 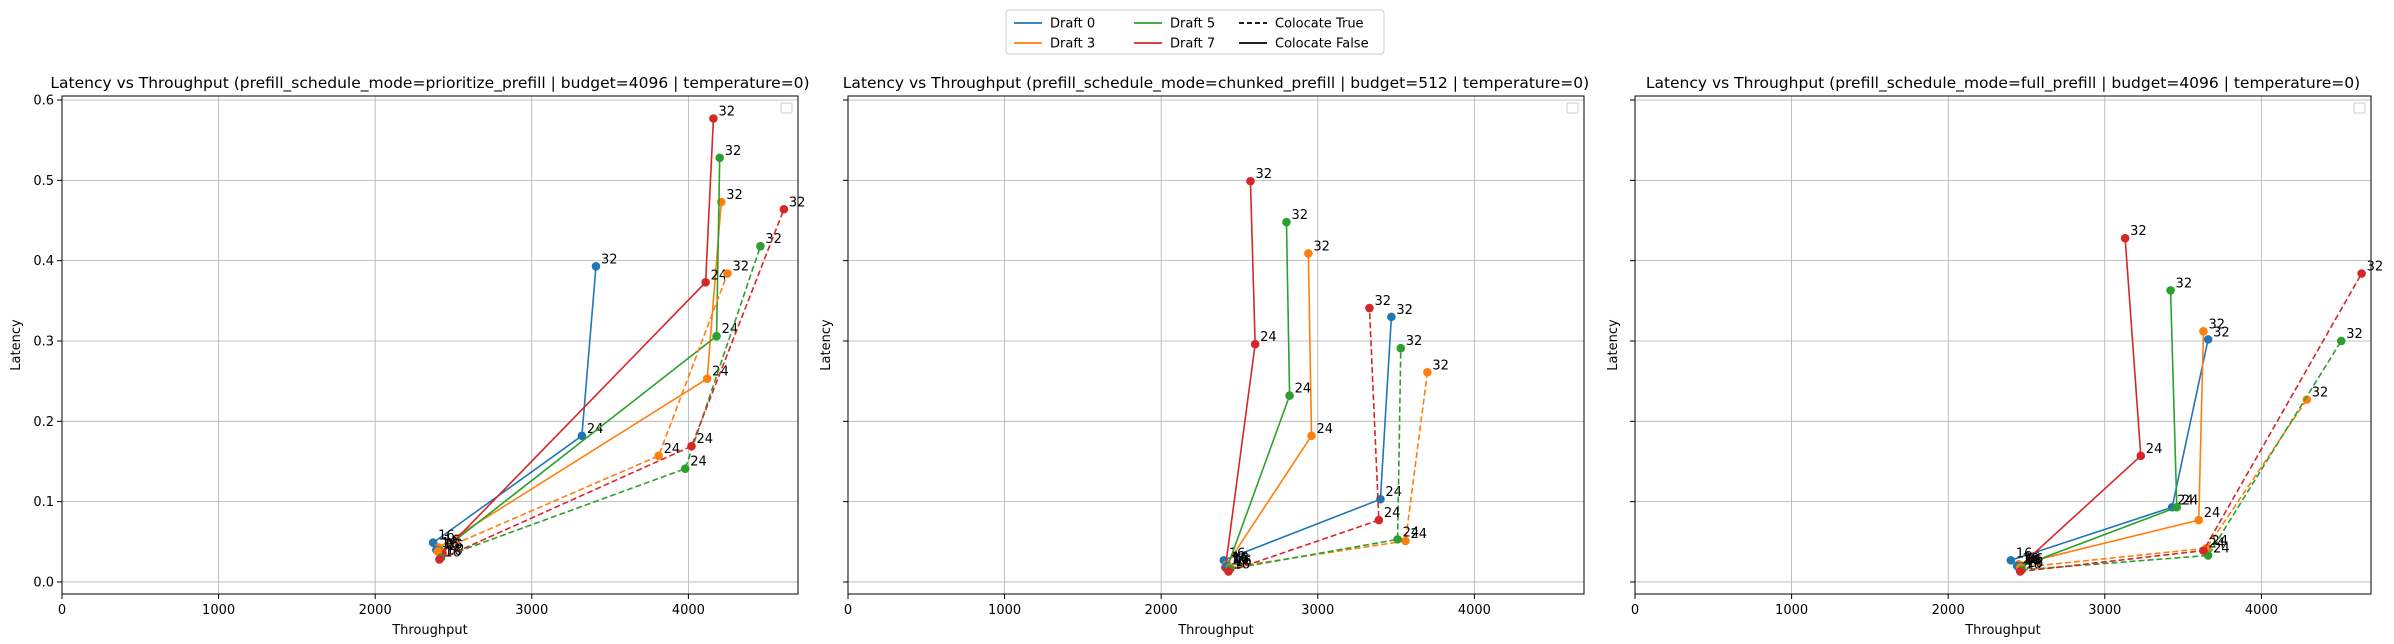 I want to click on series-line-draft-7-colocate-true, so click(x=1304, y=440).